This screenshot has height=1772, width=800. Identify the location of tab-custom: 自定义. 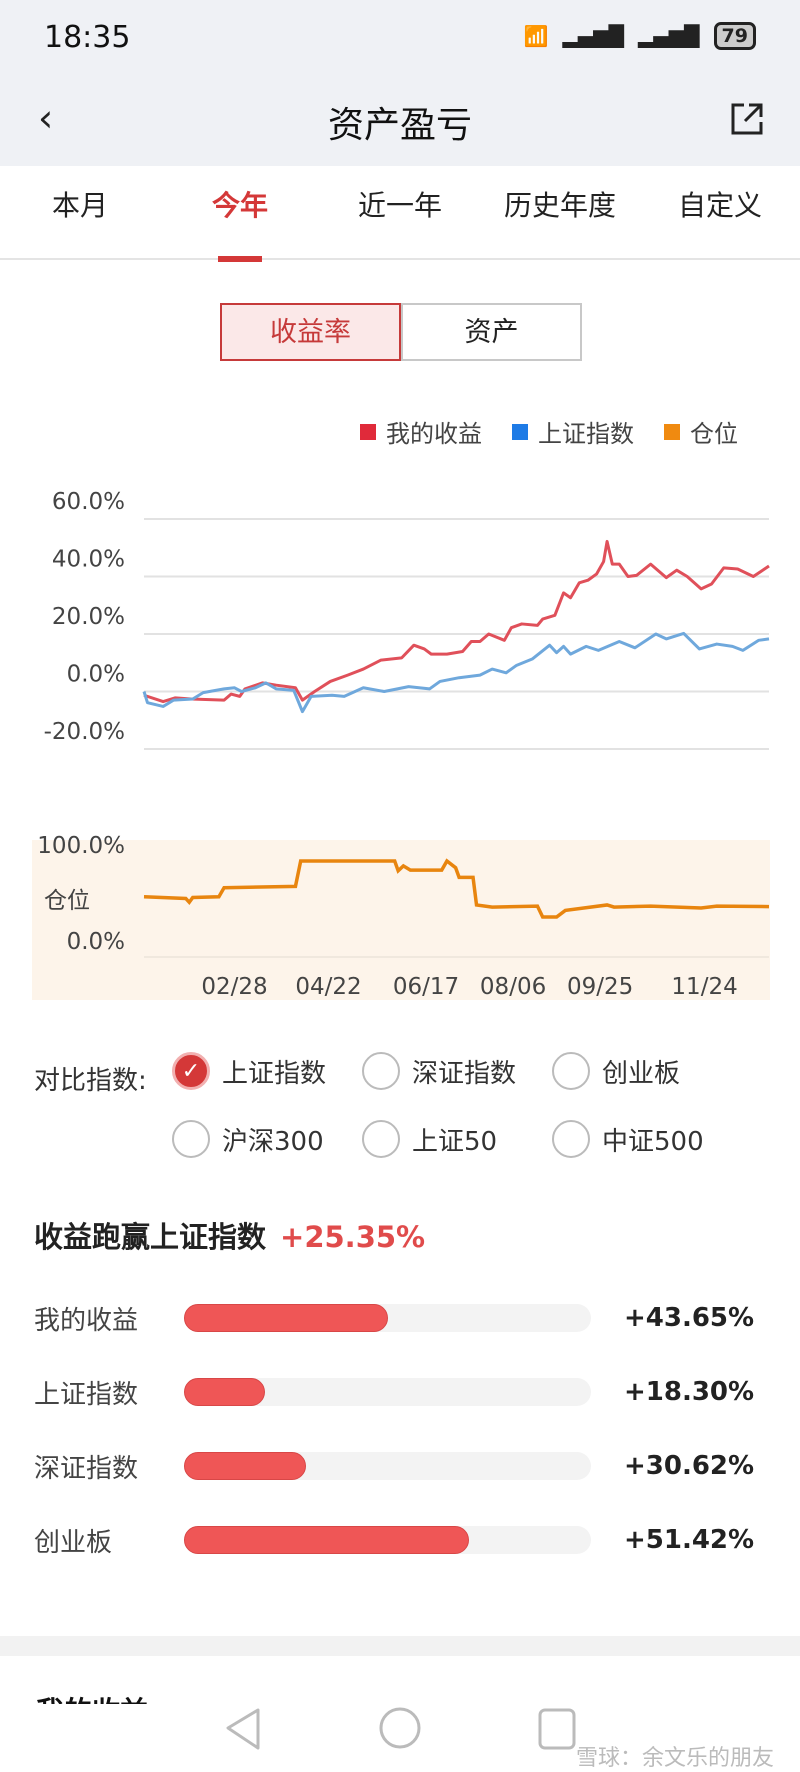
(719, 205).